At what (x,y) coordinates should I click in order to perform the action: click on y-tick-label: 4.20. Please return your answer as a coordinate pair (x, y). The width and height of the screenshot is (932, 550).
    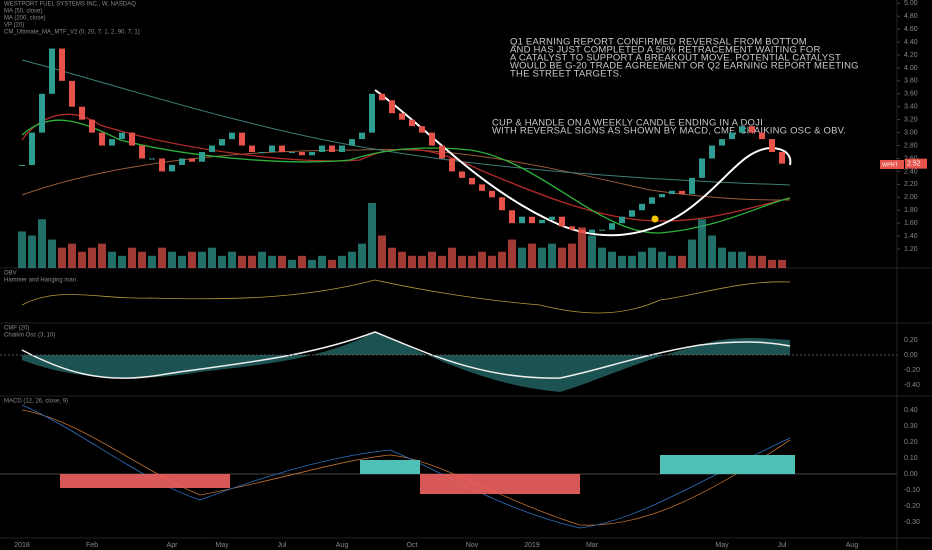
    Looking at the image, I should click on (911, 55).